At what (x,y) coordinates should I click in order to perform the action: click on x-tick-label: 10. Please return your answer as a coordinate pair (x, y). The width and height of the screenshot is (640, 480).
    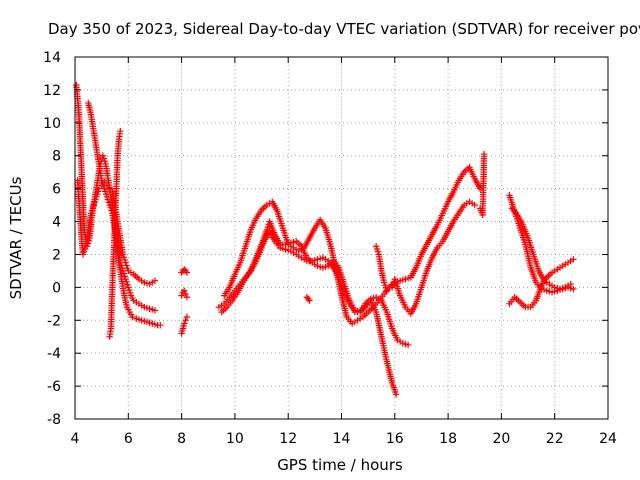
    Looking at the image, I should click on (235, 439).